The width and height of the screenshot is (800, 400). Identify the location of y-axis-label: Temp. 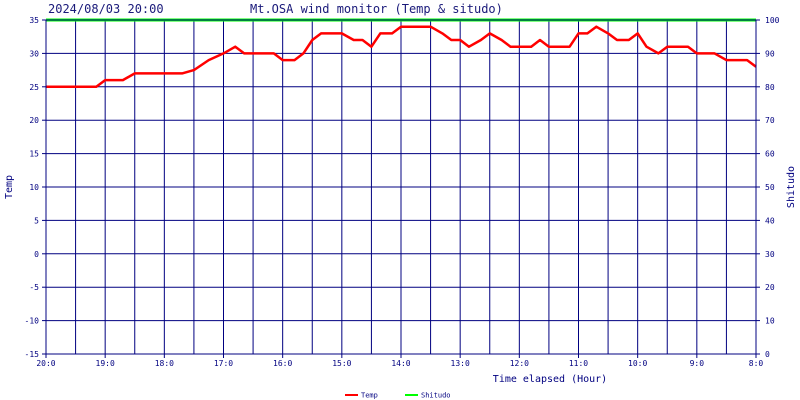
(9, 187).